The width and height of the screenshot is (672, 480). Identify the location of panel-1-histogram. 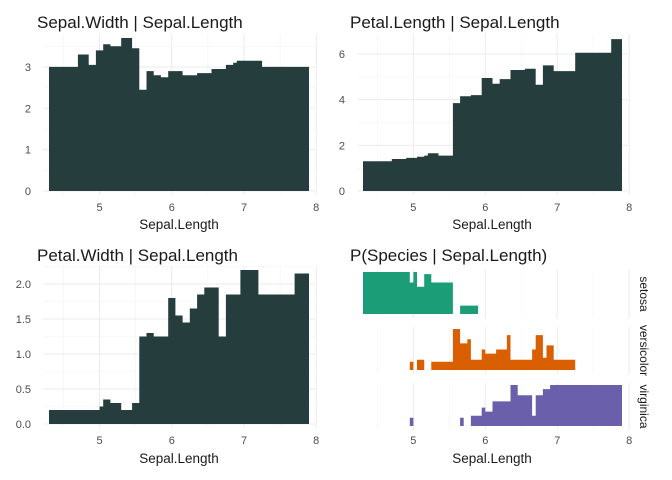
(179, 114).